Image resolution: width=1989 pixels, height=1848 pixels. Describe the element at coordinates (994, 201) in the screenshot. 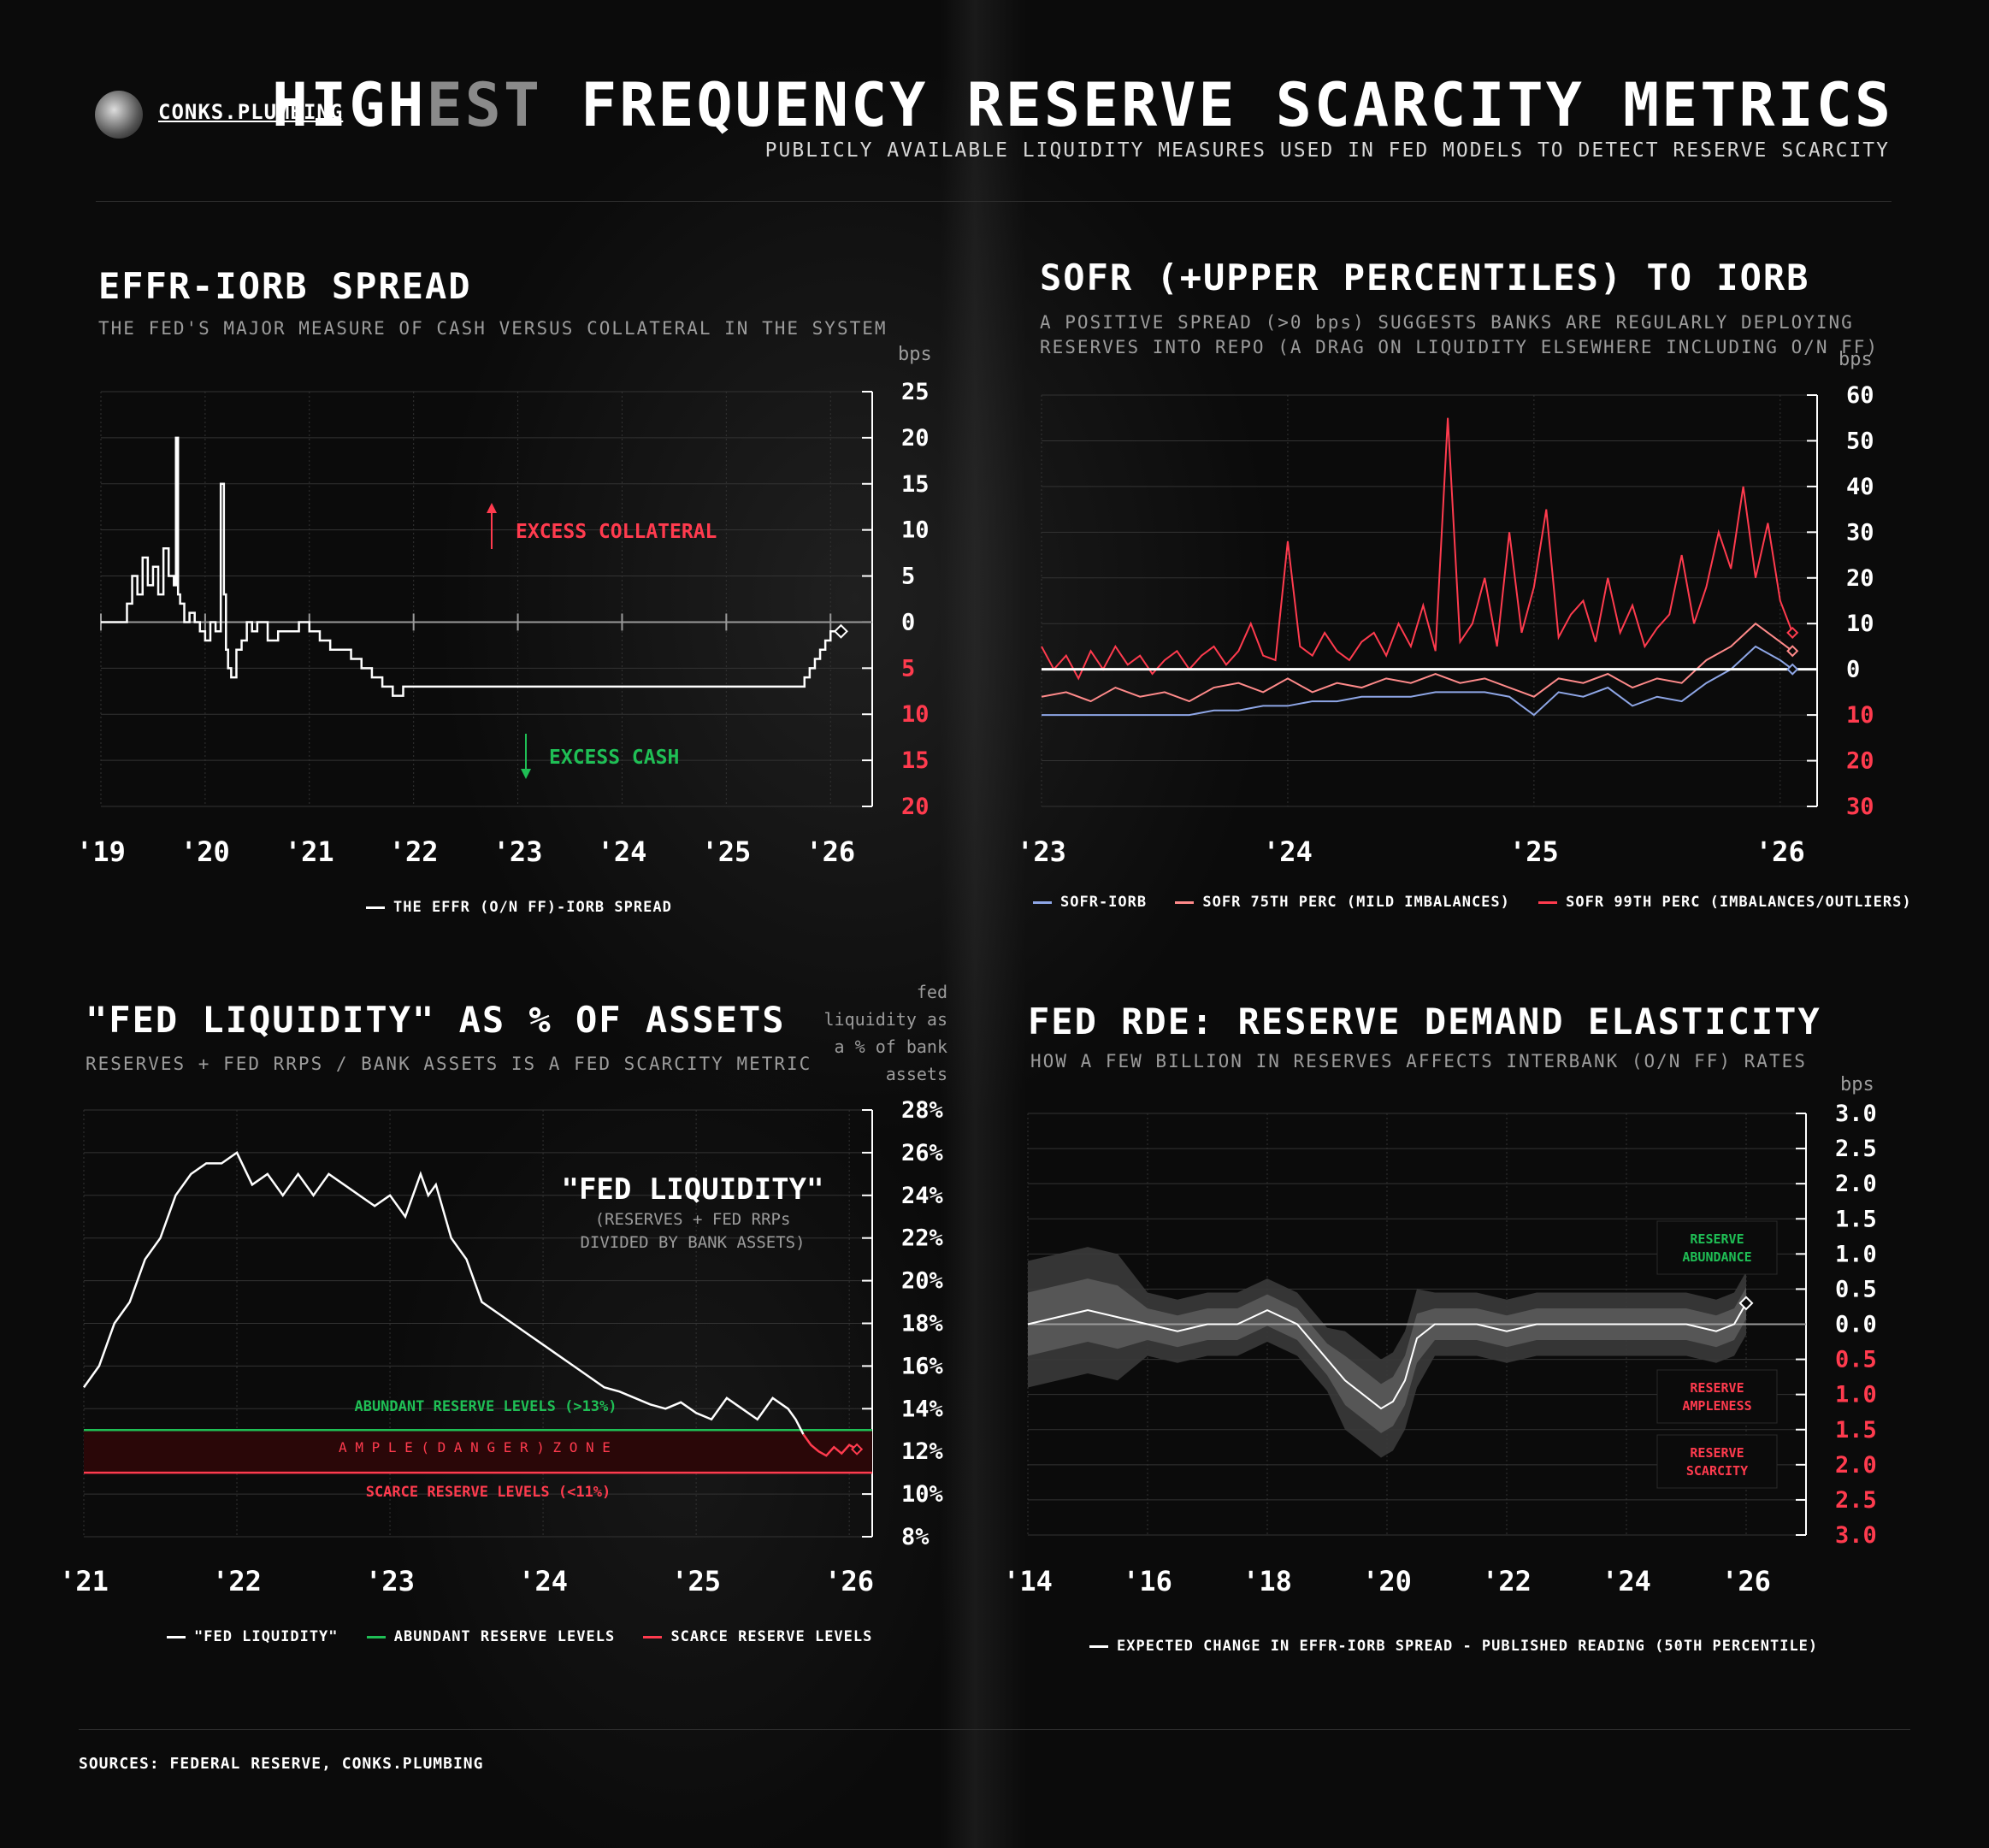

I see `header-divider` at that location.